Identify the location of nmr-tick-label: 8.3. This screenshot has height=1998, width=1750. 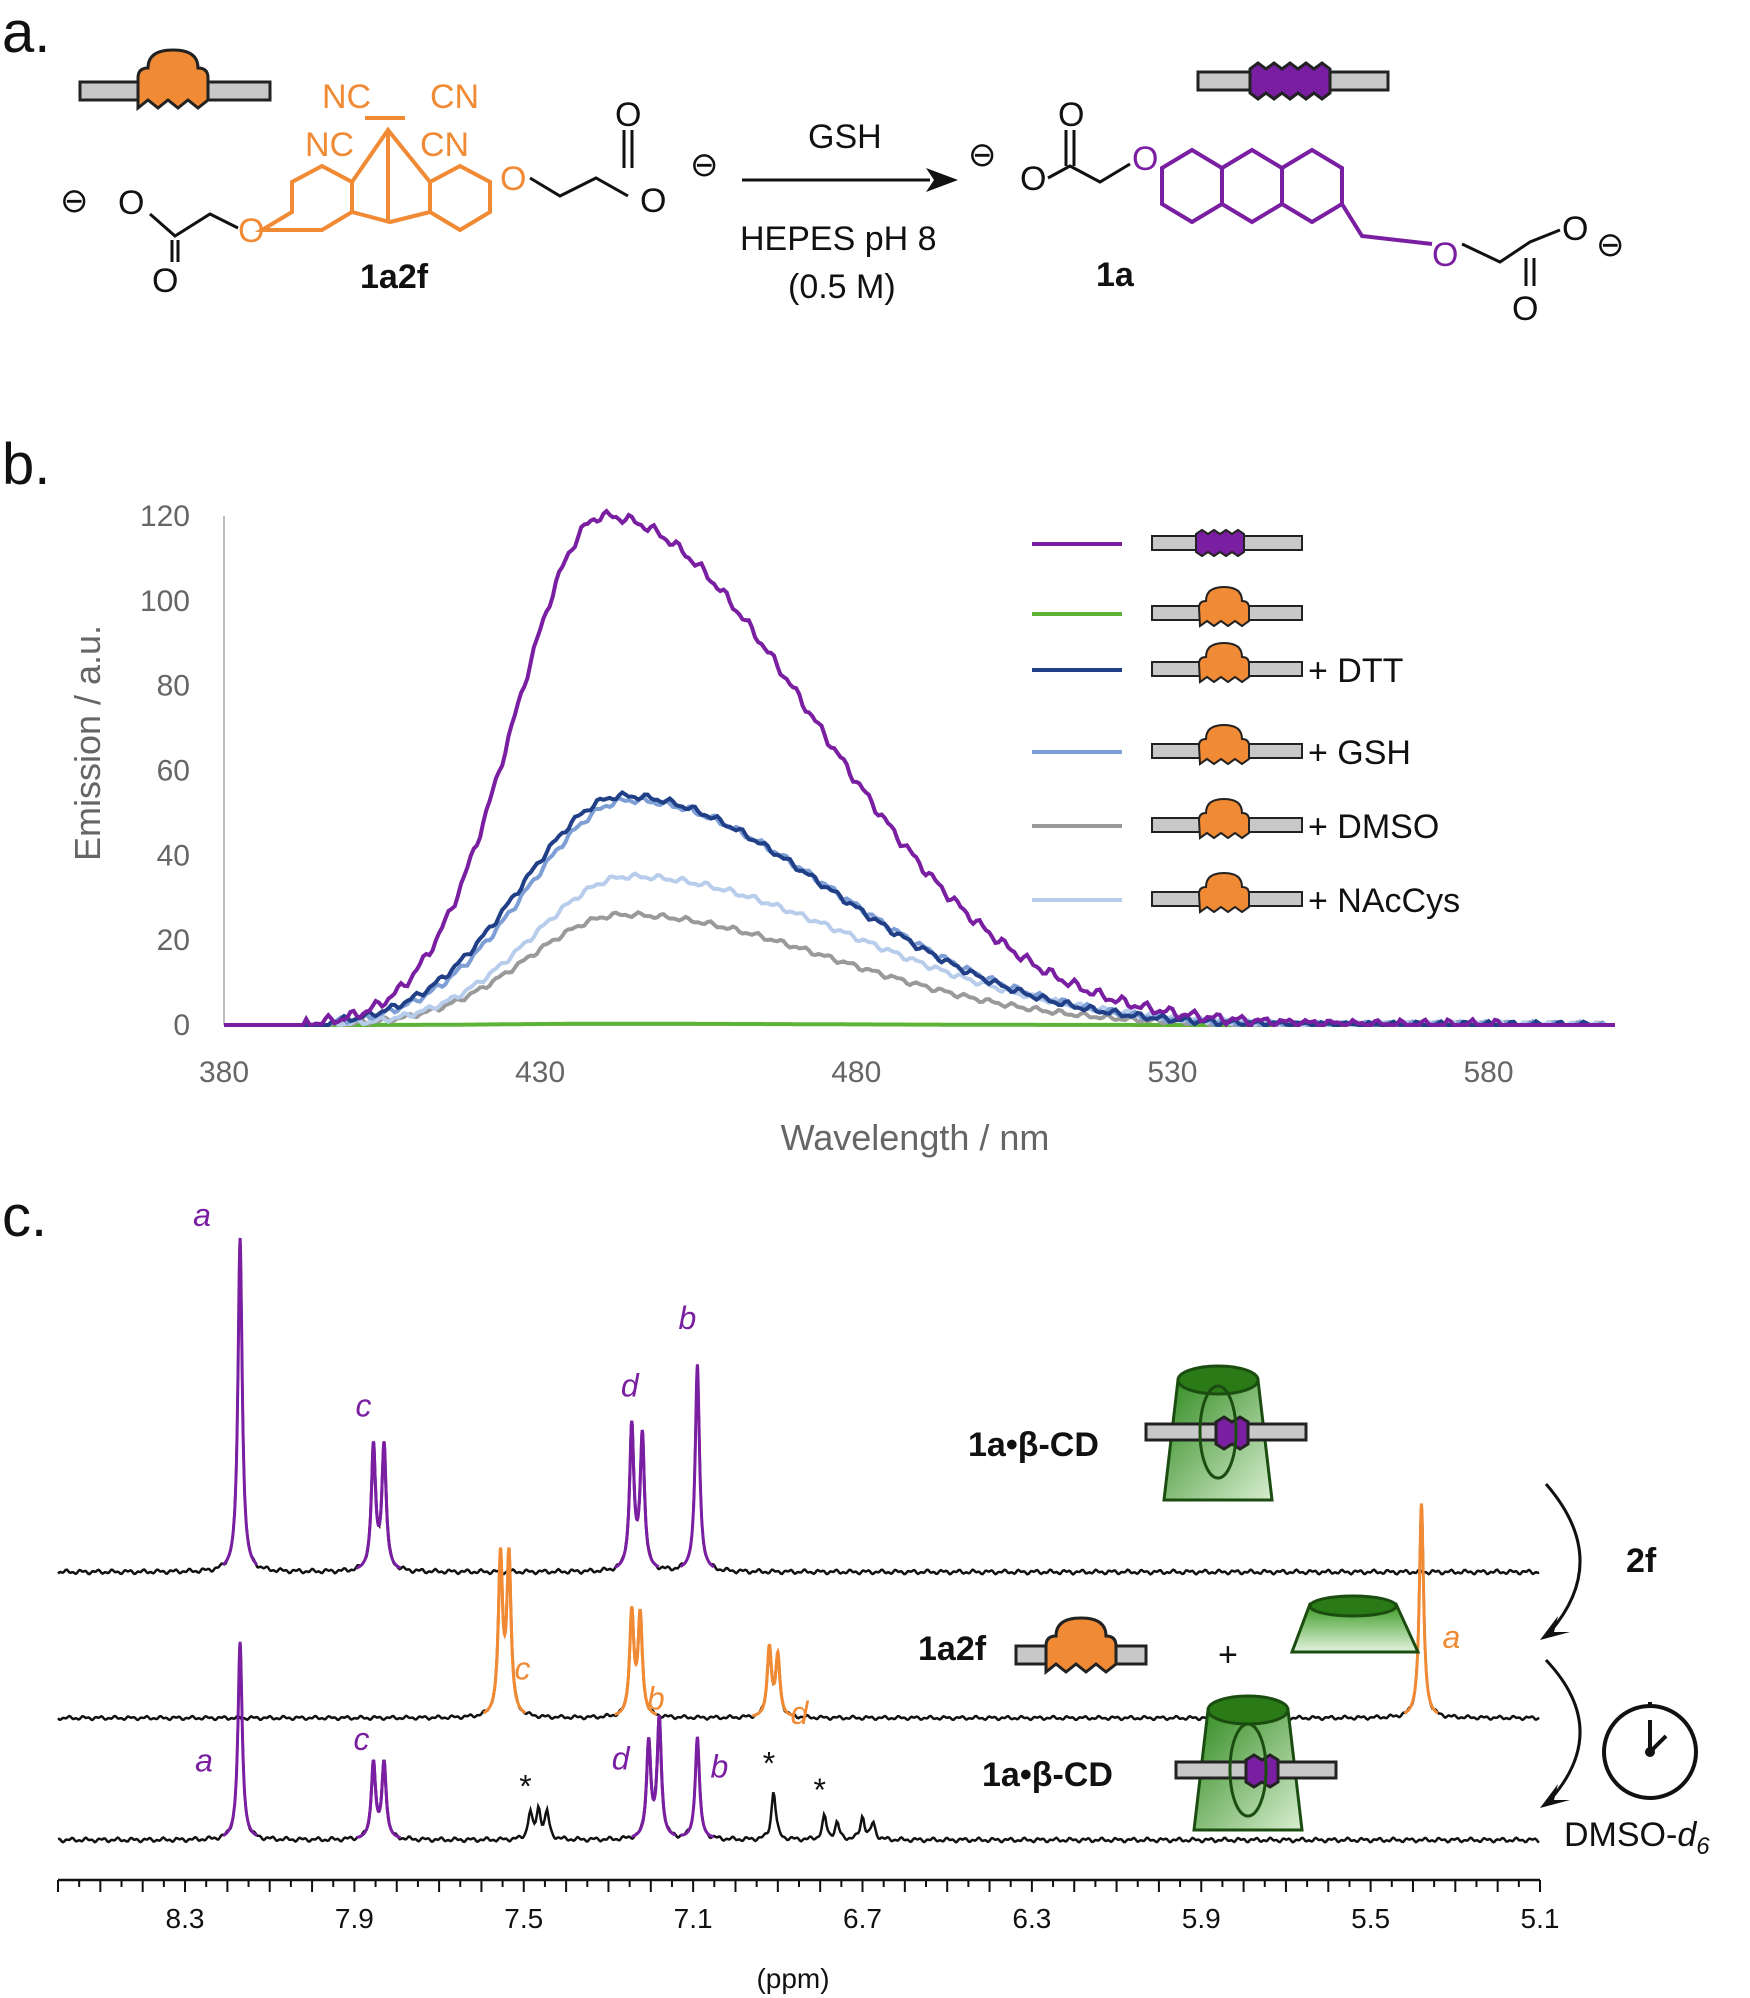
(185, 1918).